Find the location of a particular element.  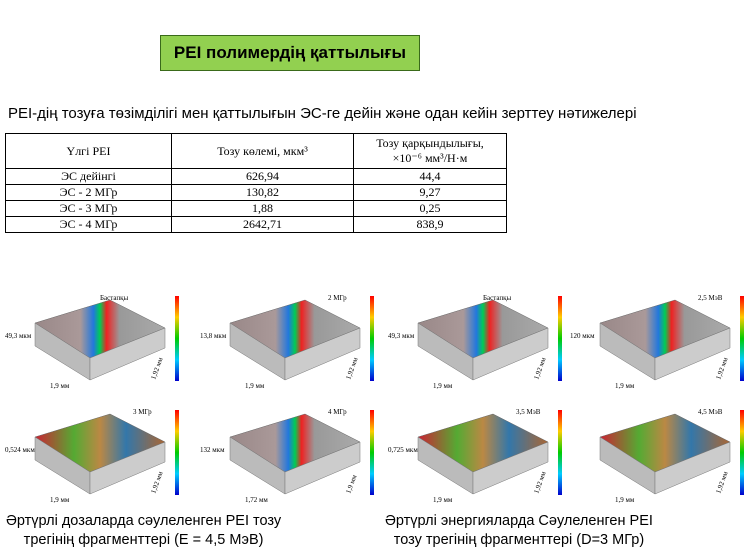

table-cell: 44,4 is located at coordinates (430, 176).